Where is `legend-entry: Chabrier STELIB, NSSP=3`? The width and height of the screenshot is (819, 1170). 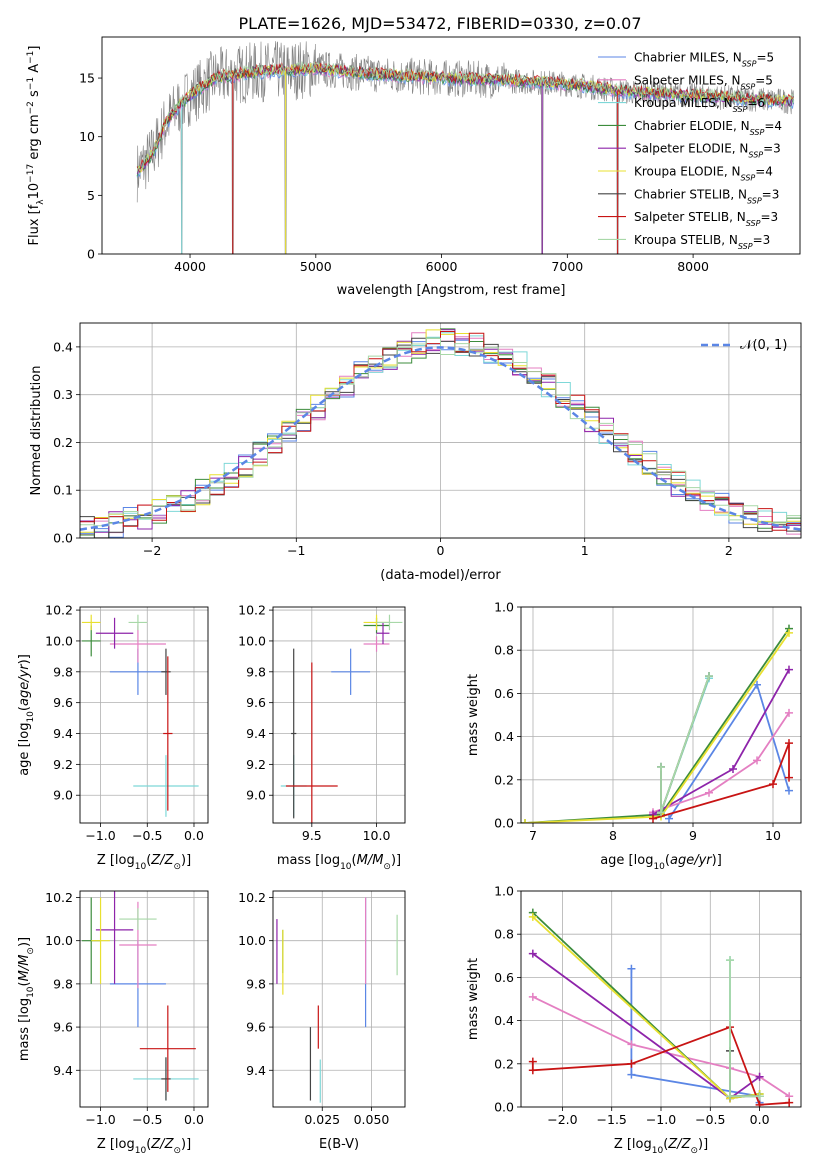
legend-entry: Chabrier STELIB, NSSP=3 is located at coordinates (706, 196).